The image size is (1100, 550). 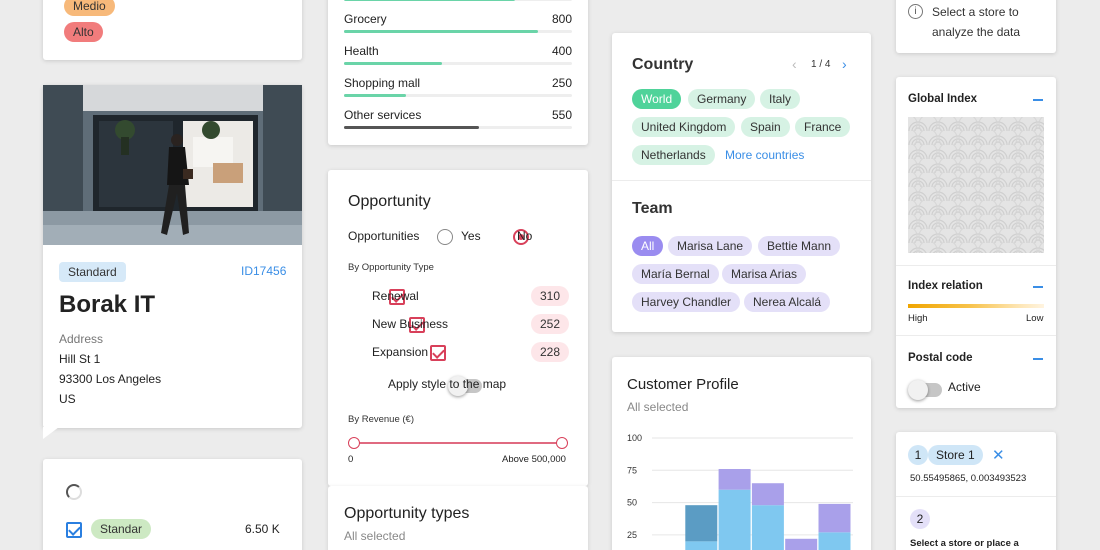 What do you see at coordinates (445, 236) in the screenshot?
I see `opportunities-yes-radio` at bounding box center [445, 236].